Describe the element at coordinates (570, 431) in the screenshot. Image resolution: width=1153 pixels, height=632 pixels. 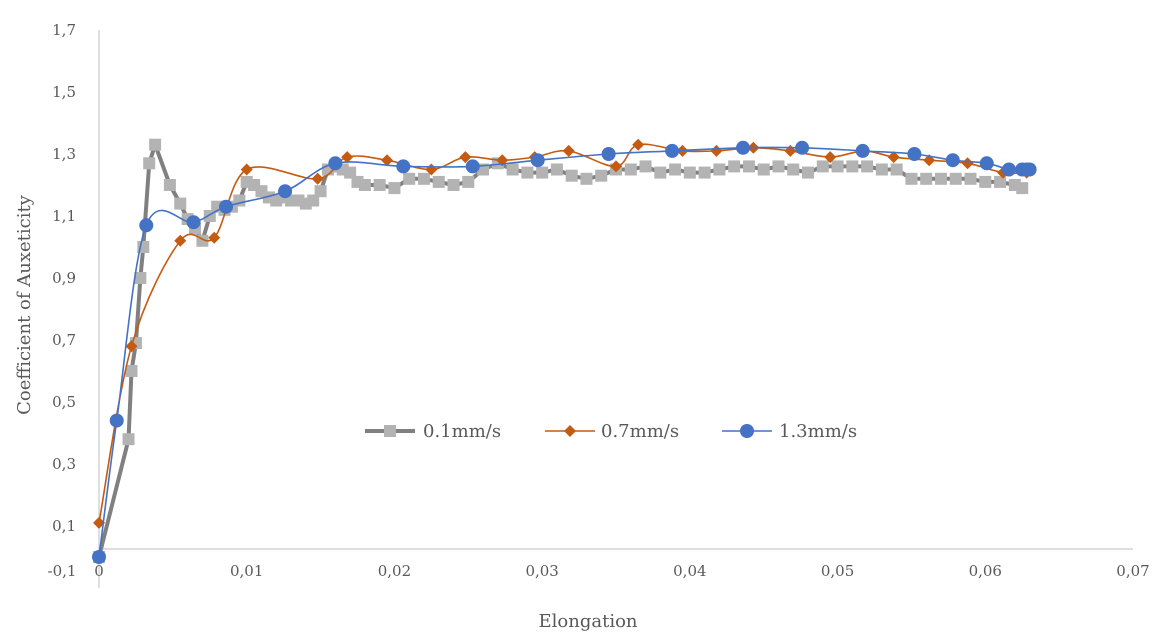
I see `legend-marker` at that location.